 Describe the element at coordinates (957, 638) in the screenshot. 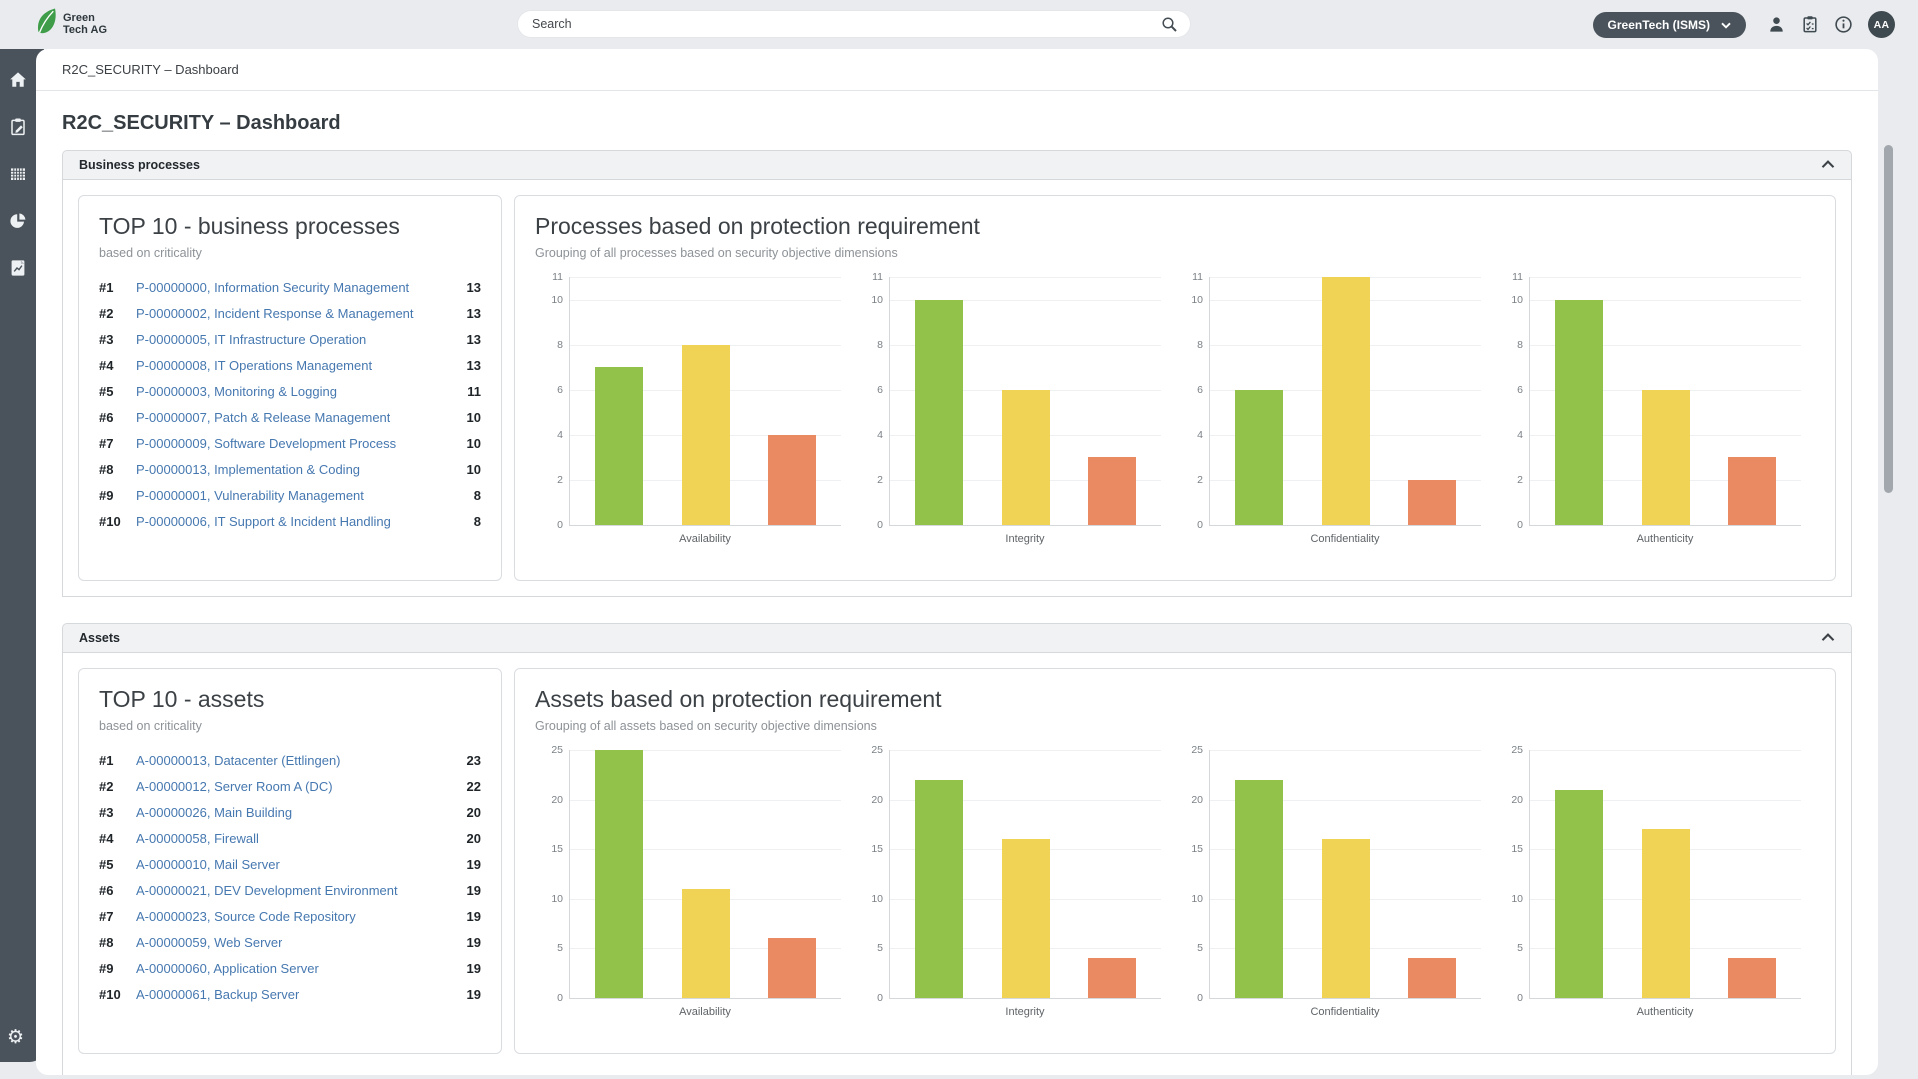

I see `section-header-assets: Assets` at that location.